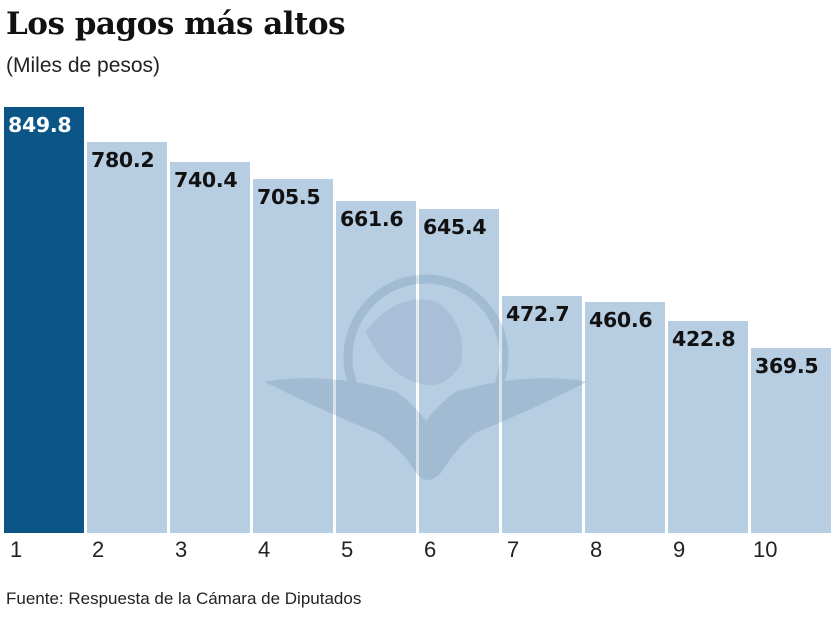  Describe the element at coordinates (765, 549) in the screenshot. I see `x-tick-10: 10` at that location.